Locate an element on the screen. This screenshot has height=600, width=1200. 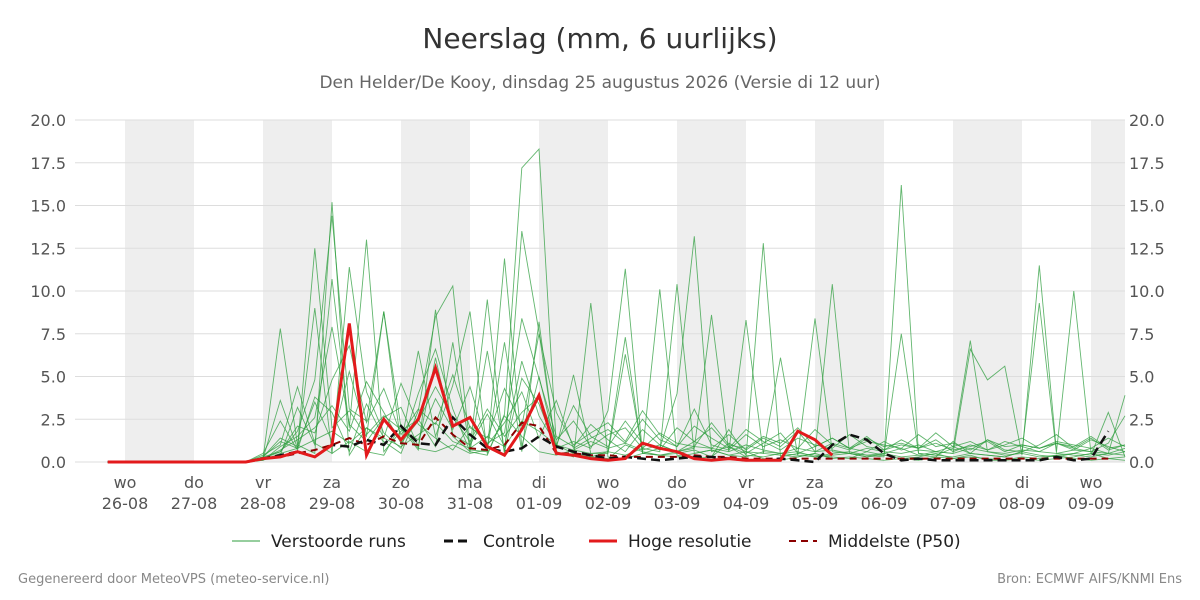
x-tick-date: 08-09 is located at coordinates (1022, 503).